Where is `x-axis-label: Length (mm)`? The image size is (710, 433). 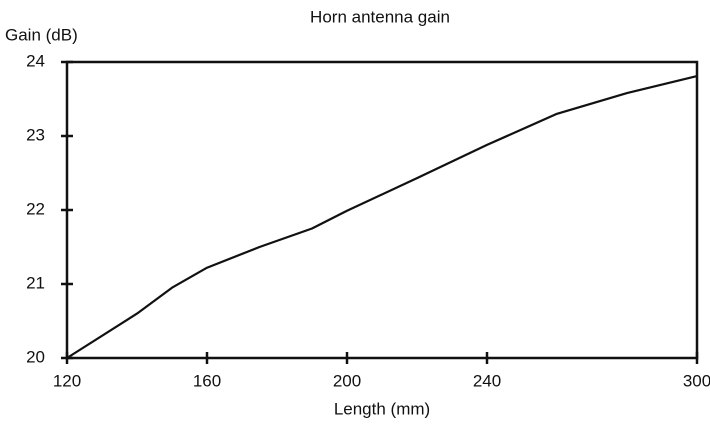
x-axis-label: Length (mm) is located at coordinates (382, 408).